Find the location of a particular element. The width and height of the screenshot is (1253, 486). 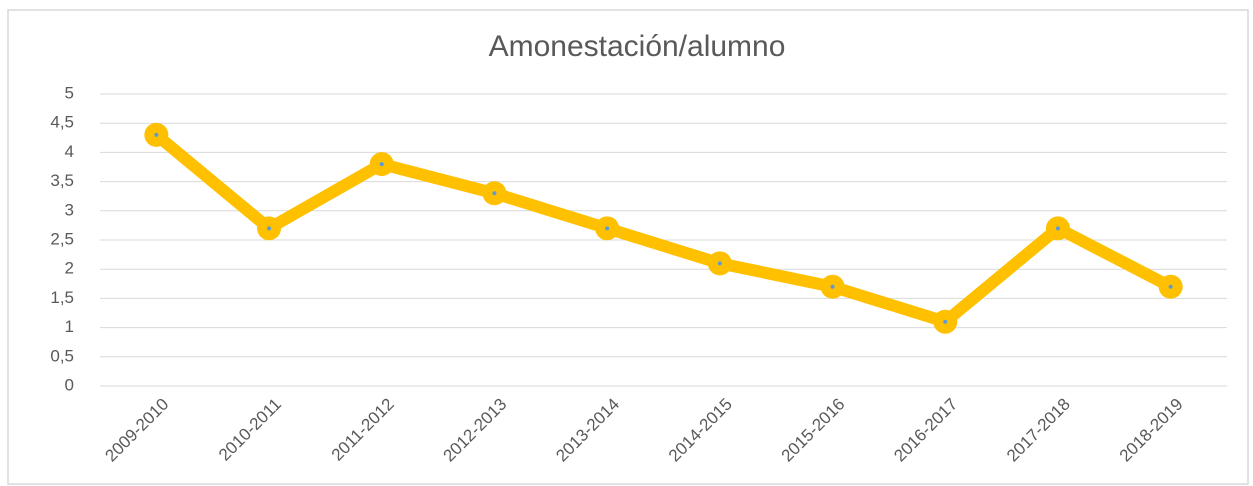

y-tick-label: 4 is located at coordinates (69, 151).